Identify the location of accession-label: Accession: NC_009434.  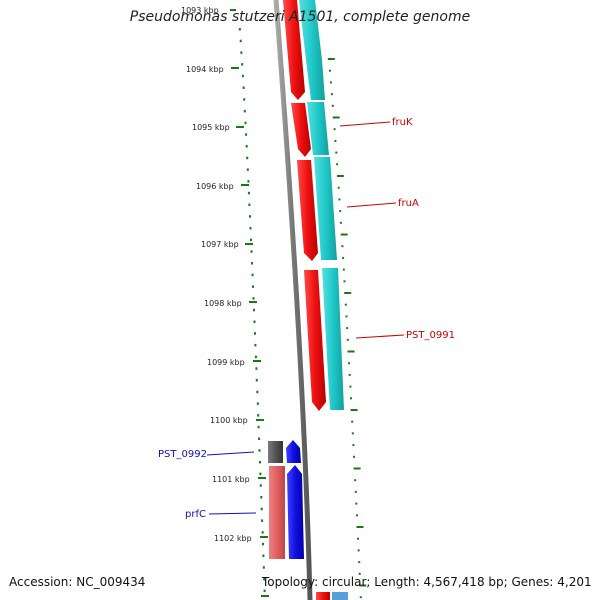
(77, 582).